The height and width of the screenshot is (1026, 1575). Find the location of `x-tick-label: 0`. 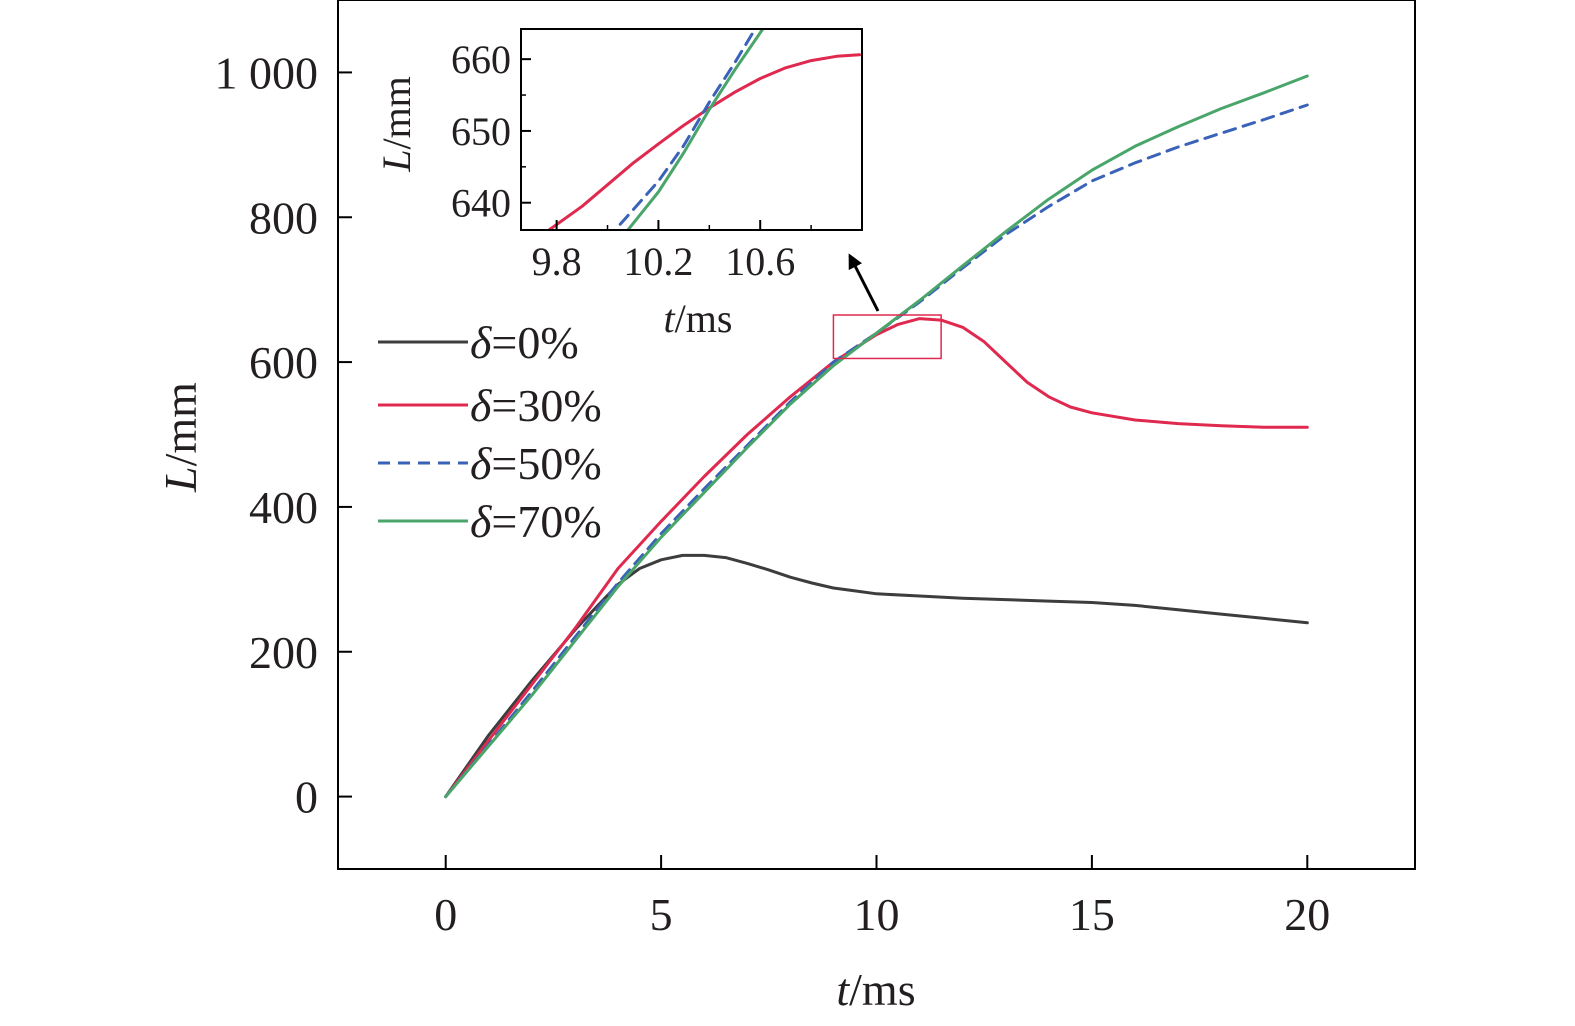

x-tick-label: 0 is located at coordinates (445, 914).